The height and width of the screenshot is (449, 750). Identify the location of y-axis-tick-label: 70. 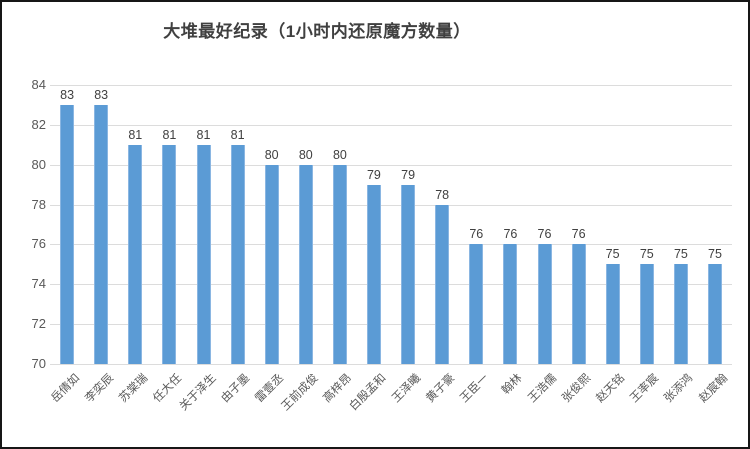
(38, 363).